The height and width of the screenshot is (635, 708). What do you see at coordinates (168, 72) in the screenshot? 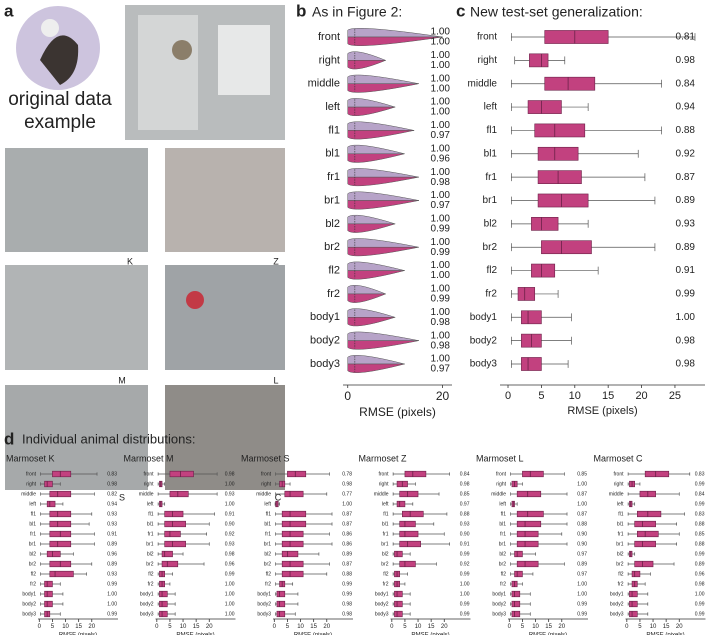
I see `image-detail` at bounding box center [168, 72].